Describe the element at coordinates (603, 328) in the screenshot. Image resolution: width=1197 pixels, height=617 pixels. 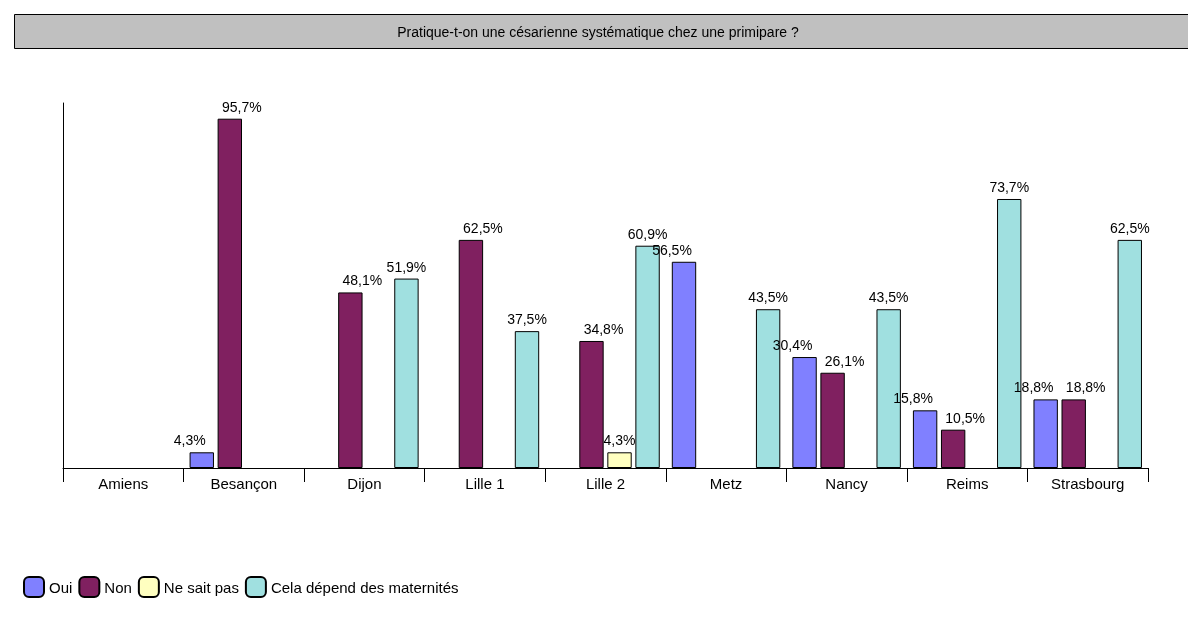
I see `data-label: 34,8%` at that location.